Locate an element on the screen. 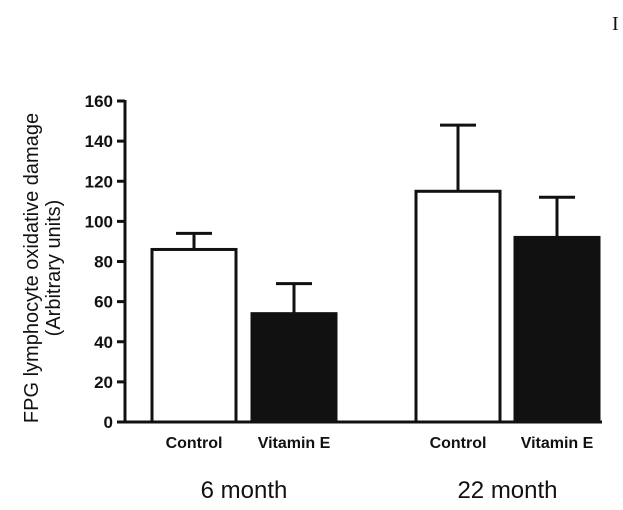 The image size is (623, 510). y-tick-label: 160 is located at coordinates (99, 101).